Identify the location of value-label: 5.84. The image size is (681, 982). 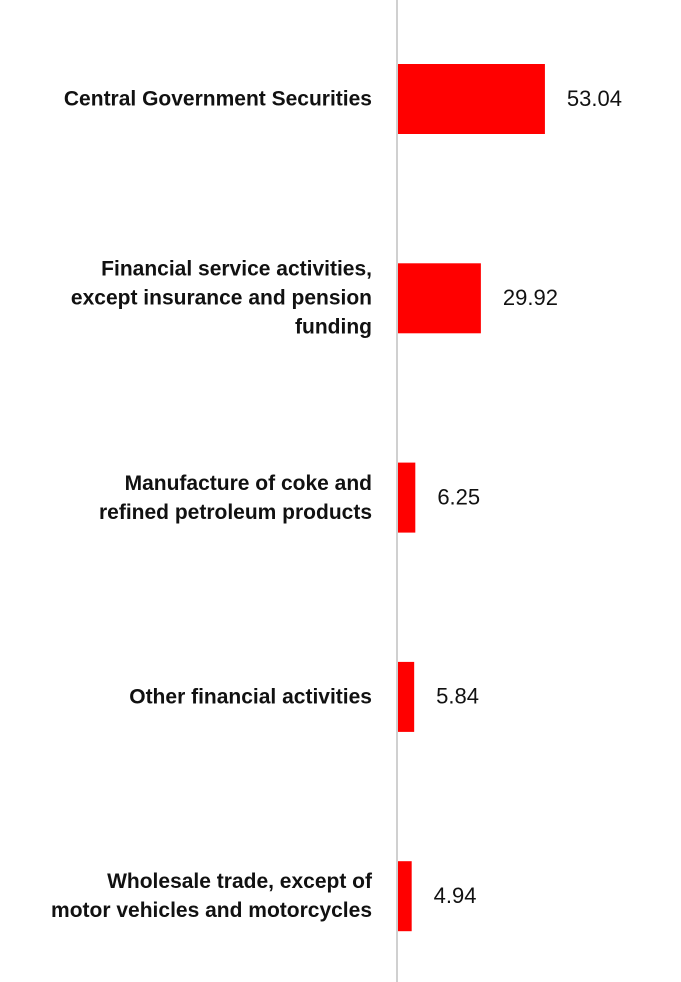
(457, 696).